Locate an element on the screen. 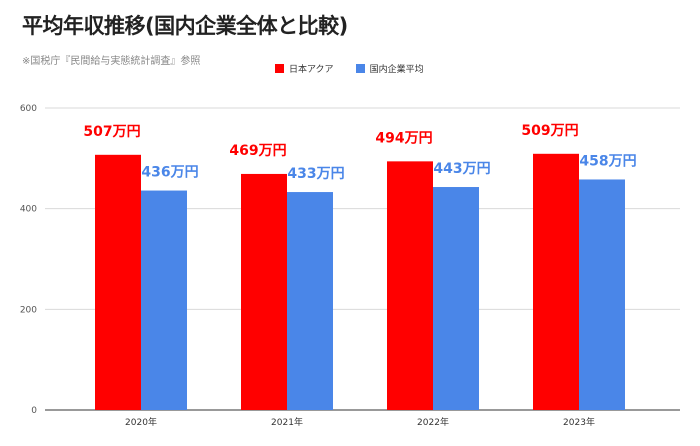 This screenshot has width=700, height=446. legend: 日本アクア 国内企業平均 is located at coordinates (349, 68).